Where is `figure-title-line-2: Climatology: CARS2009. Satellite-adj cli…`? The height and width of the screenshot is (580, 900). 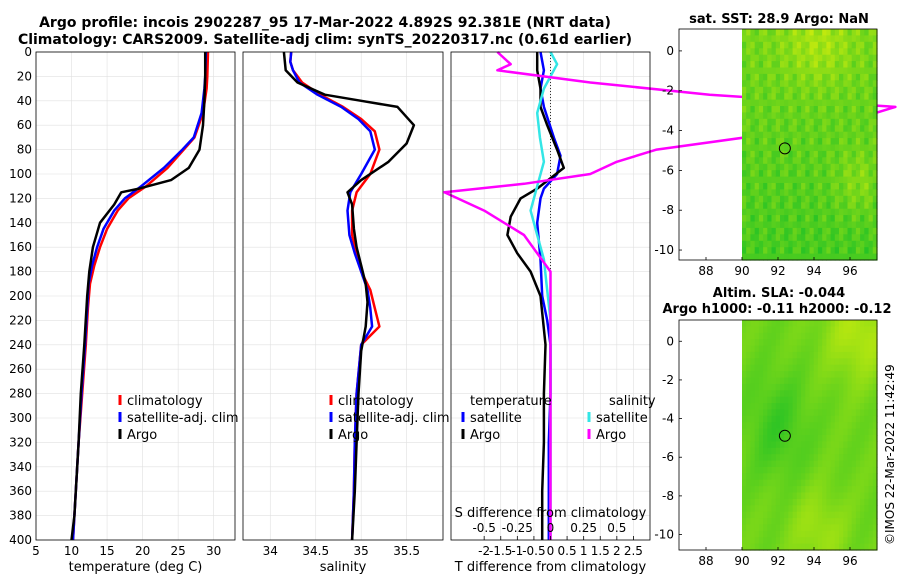 figure-title-line-2: Climatology: CARS2009. Satellite-adj cli… is located at coordinates (325, 40).